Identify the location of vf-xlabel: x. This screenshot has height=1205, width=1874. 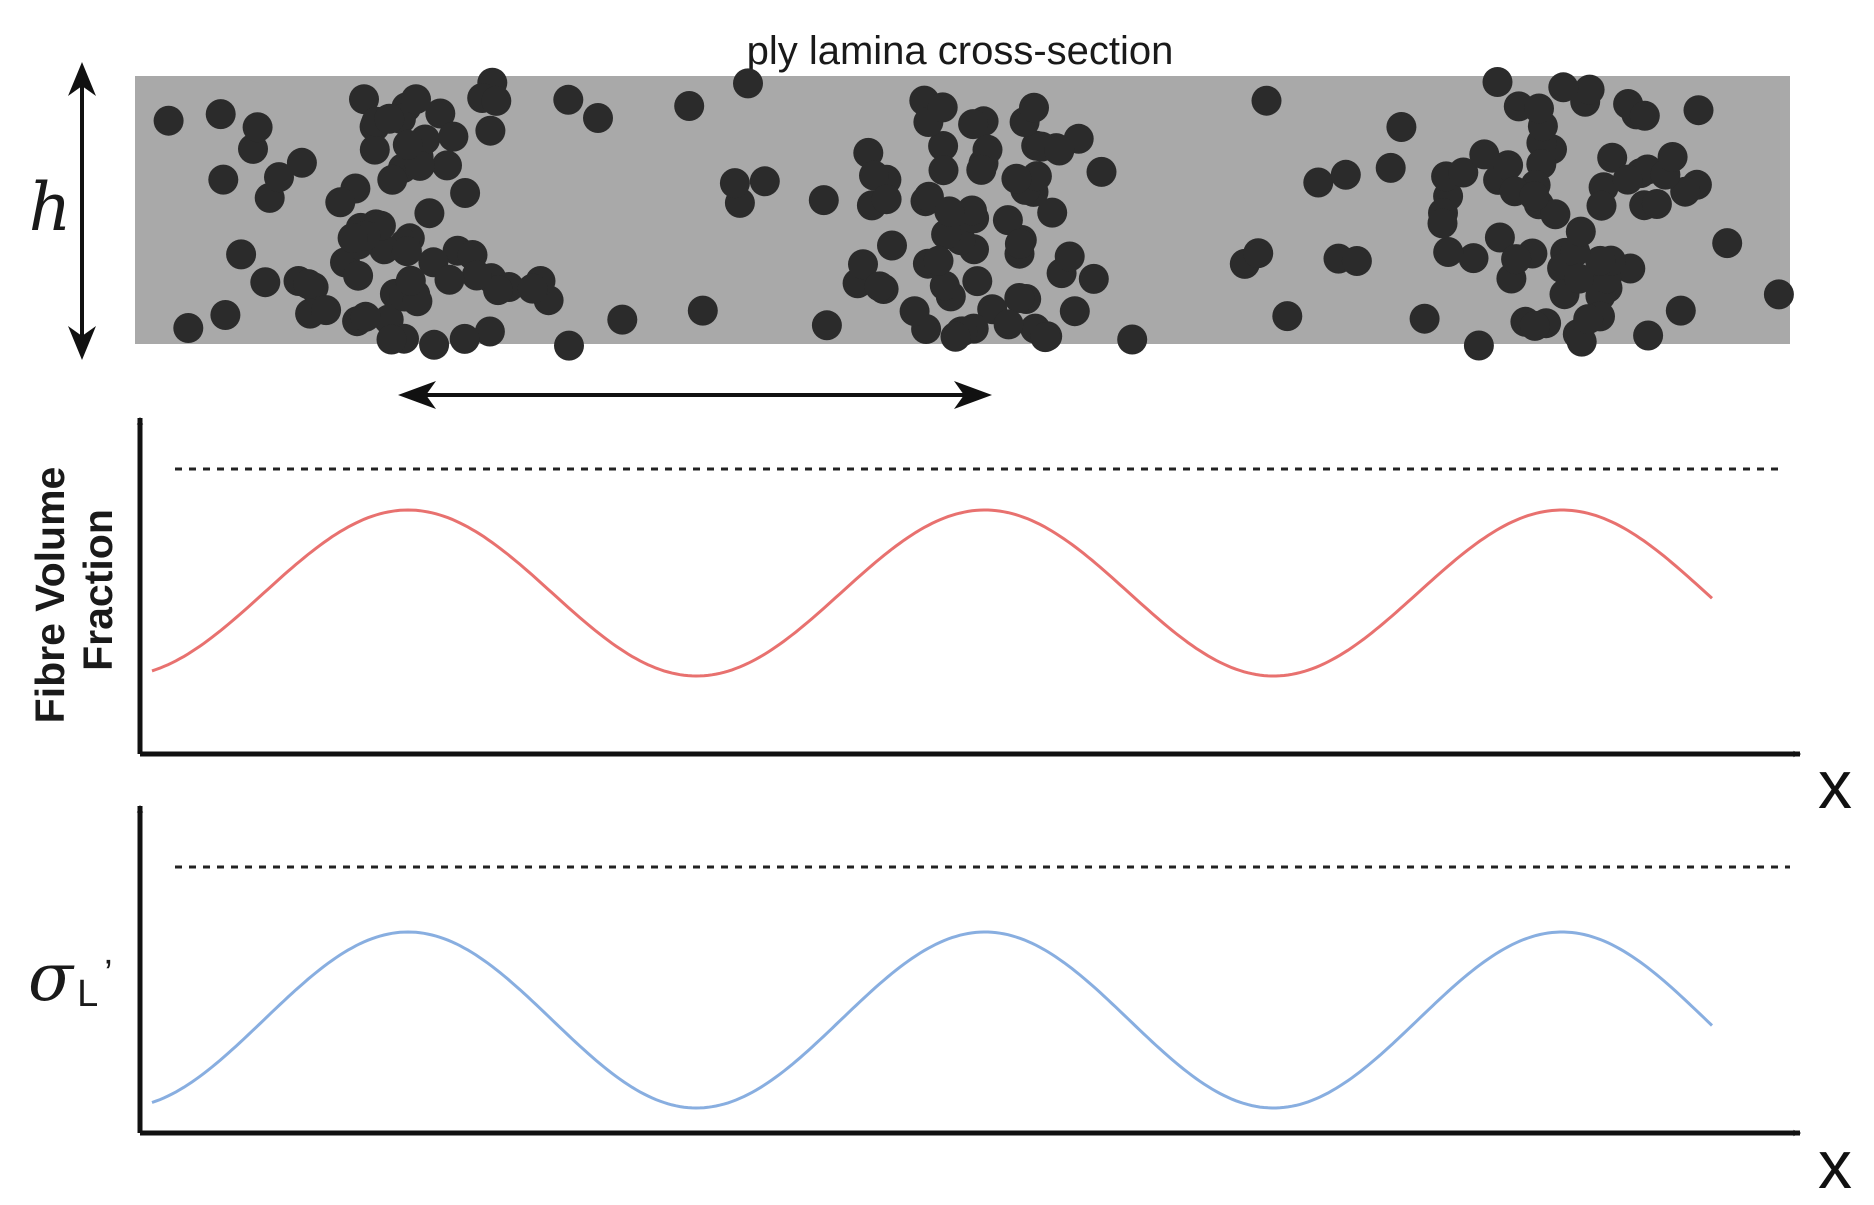
(1835, 785).